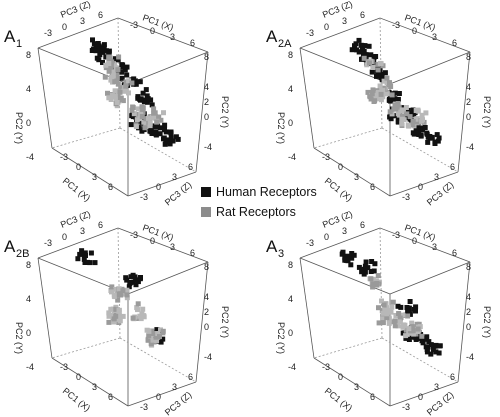 The height and width of the screenshot is (417, 500). Describe the element at coordinates (362, 225) in the screenshot. I see `tick-pc3-top: 6` at that location.